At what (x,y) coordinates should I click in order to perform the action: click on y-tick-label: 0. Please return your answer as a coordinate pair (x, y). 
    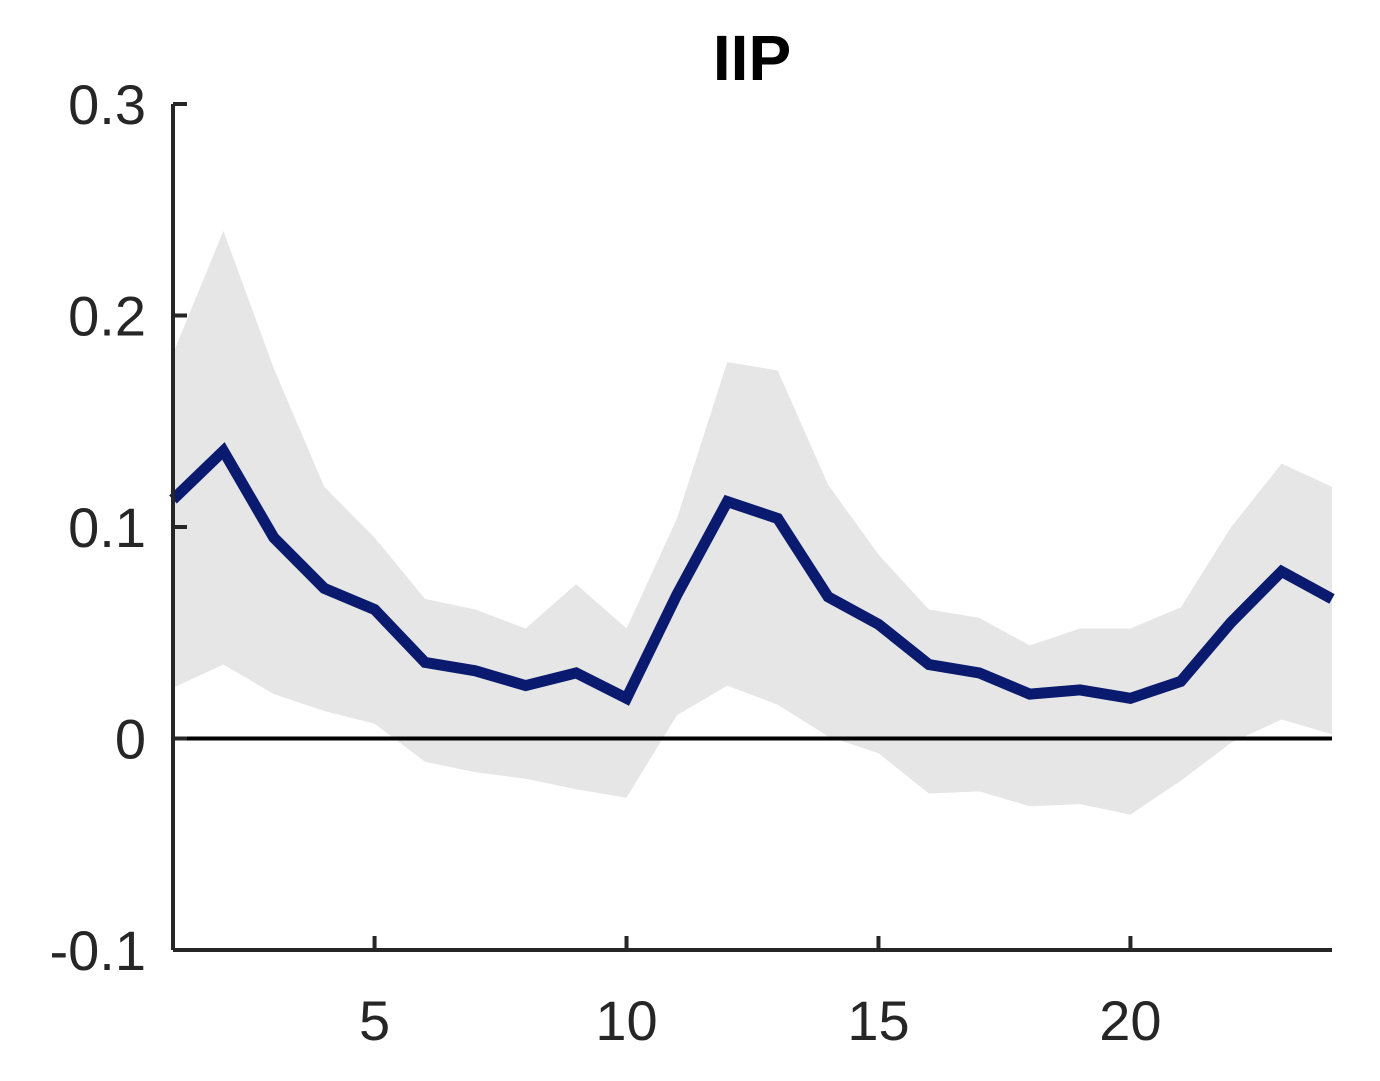
    Looking at the image, I should click on (130, 739).